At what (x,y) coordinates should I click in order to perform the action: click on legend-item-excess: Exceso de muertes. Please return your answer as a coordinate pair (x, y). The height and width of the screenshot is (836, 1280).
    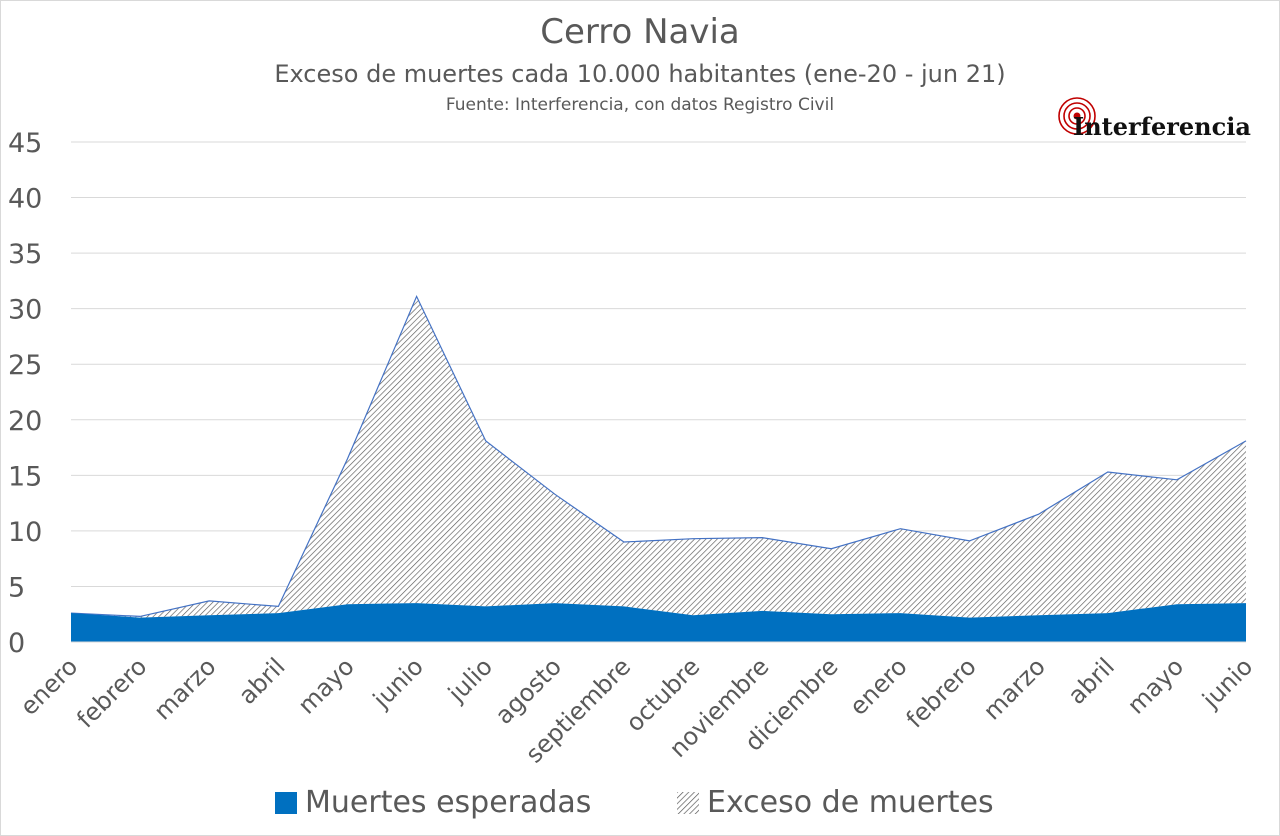
    Looking at the image, I should click on (835, 802).